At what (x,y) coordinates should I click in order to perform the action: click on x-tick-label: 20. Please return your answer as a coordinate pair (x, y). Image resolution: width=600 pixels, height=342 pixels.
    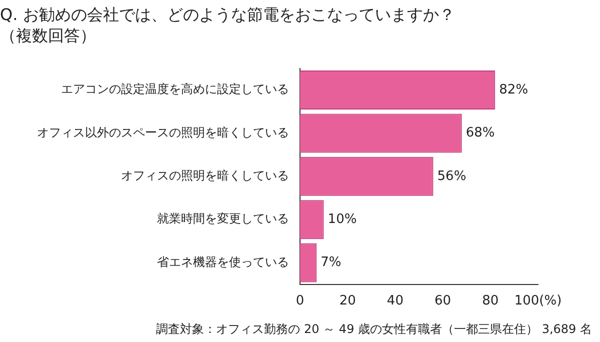
    Looking at the image, I should click on (347, 301).